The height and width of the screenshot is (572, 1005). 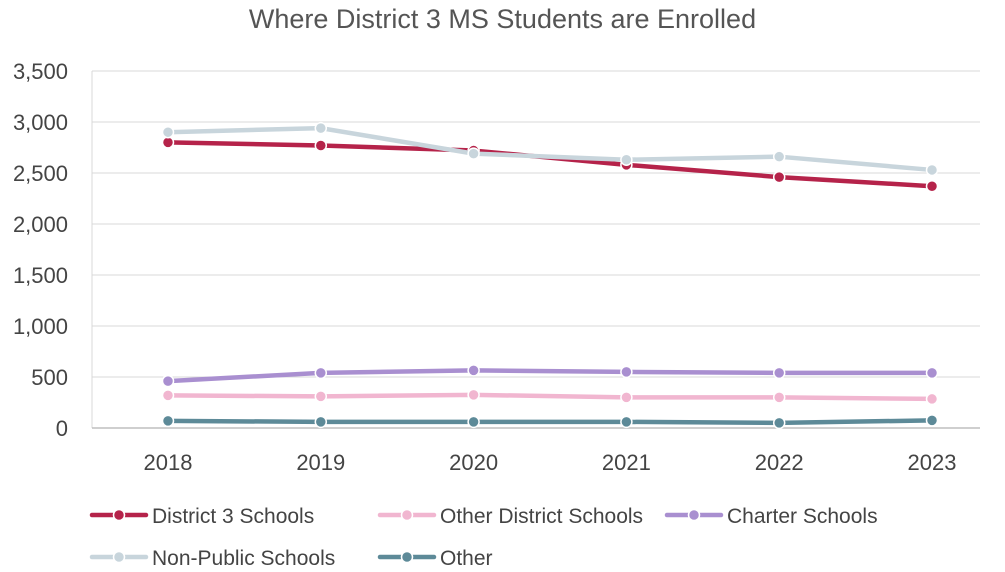 What do you see at coordinates (320, 462) in the screenshot?
I see `x-tick-label: 2019` at bounding box center [320, 462].